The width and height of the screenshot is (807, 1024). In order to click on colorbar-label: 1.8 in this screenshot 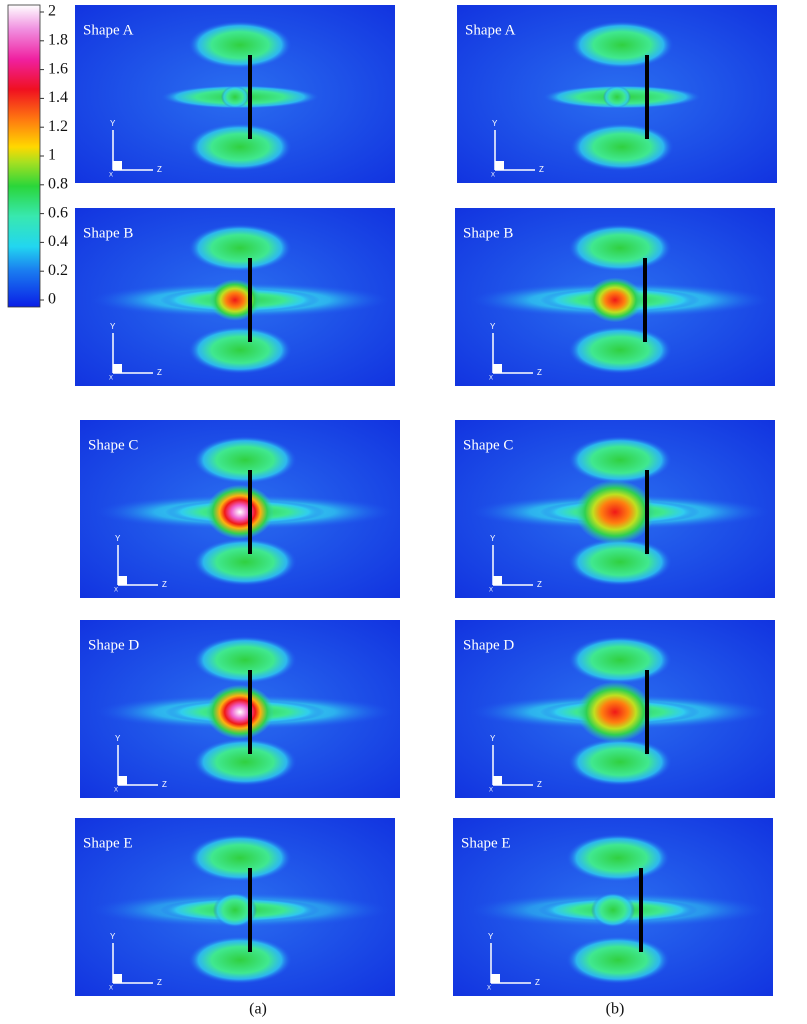, I will do `click(58, 39)`.